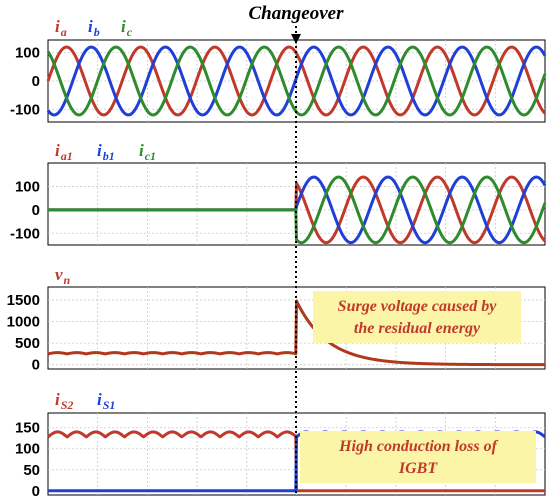 The image size is (550, 499). What do you see at coordinates (417, 328) in the screenshot?
I see `annotation-text: the residual energy` at bounding box center [417, 328].